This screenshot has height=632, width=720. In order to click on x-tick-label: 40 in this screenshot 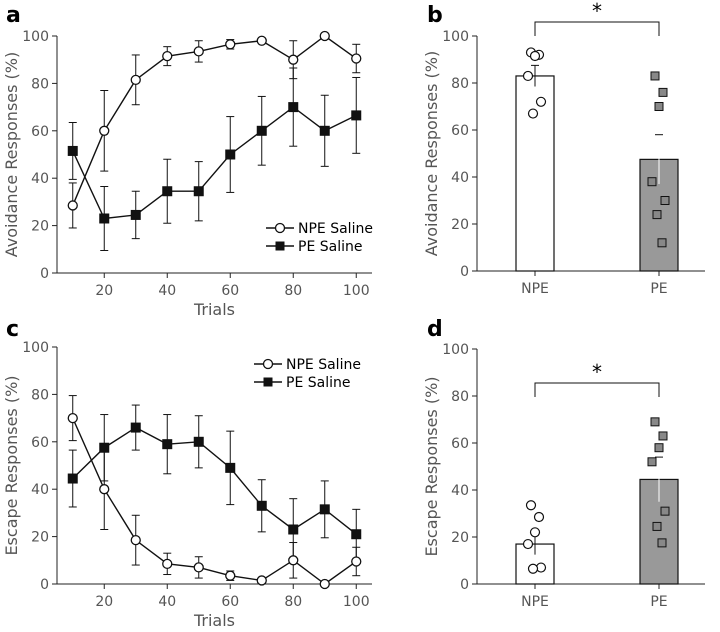, I will do `click(167, 602)`.